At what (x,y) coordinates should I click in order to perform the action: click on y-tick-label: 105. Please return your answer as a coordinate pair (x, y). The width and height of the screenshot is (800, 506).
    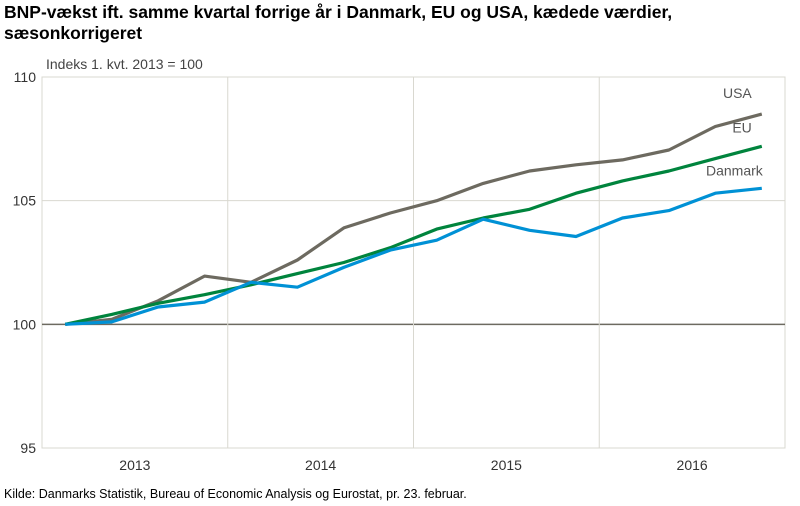
    Looking at the image, I should click on (25, 201).